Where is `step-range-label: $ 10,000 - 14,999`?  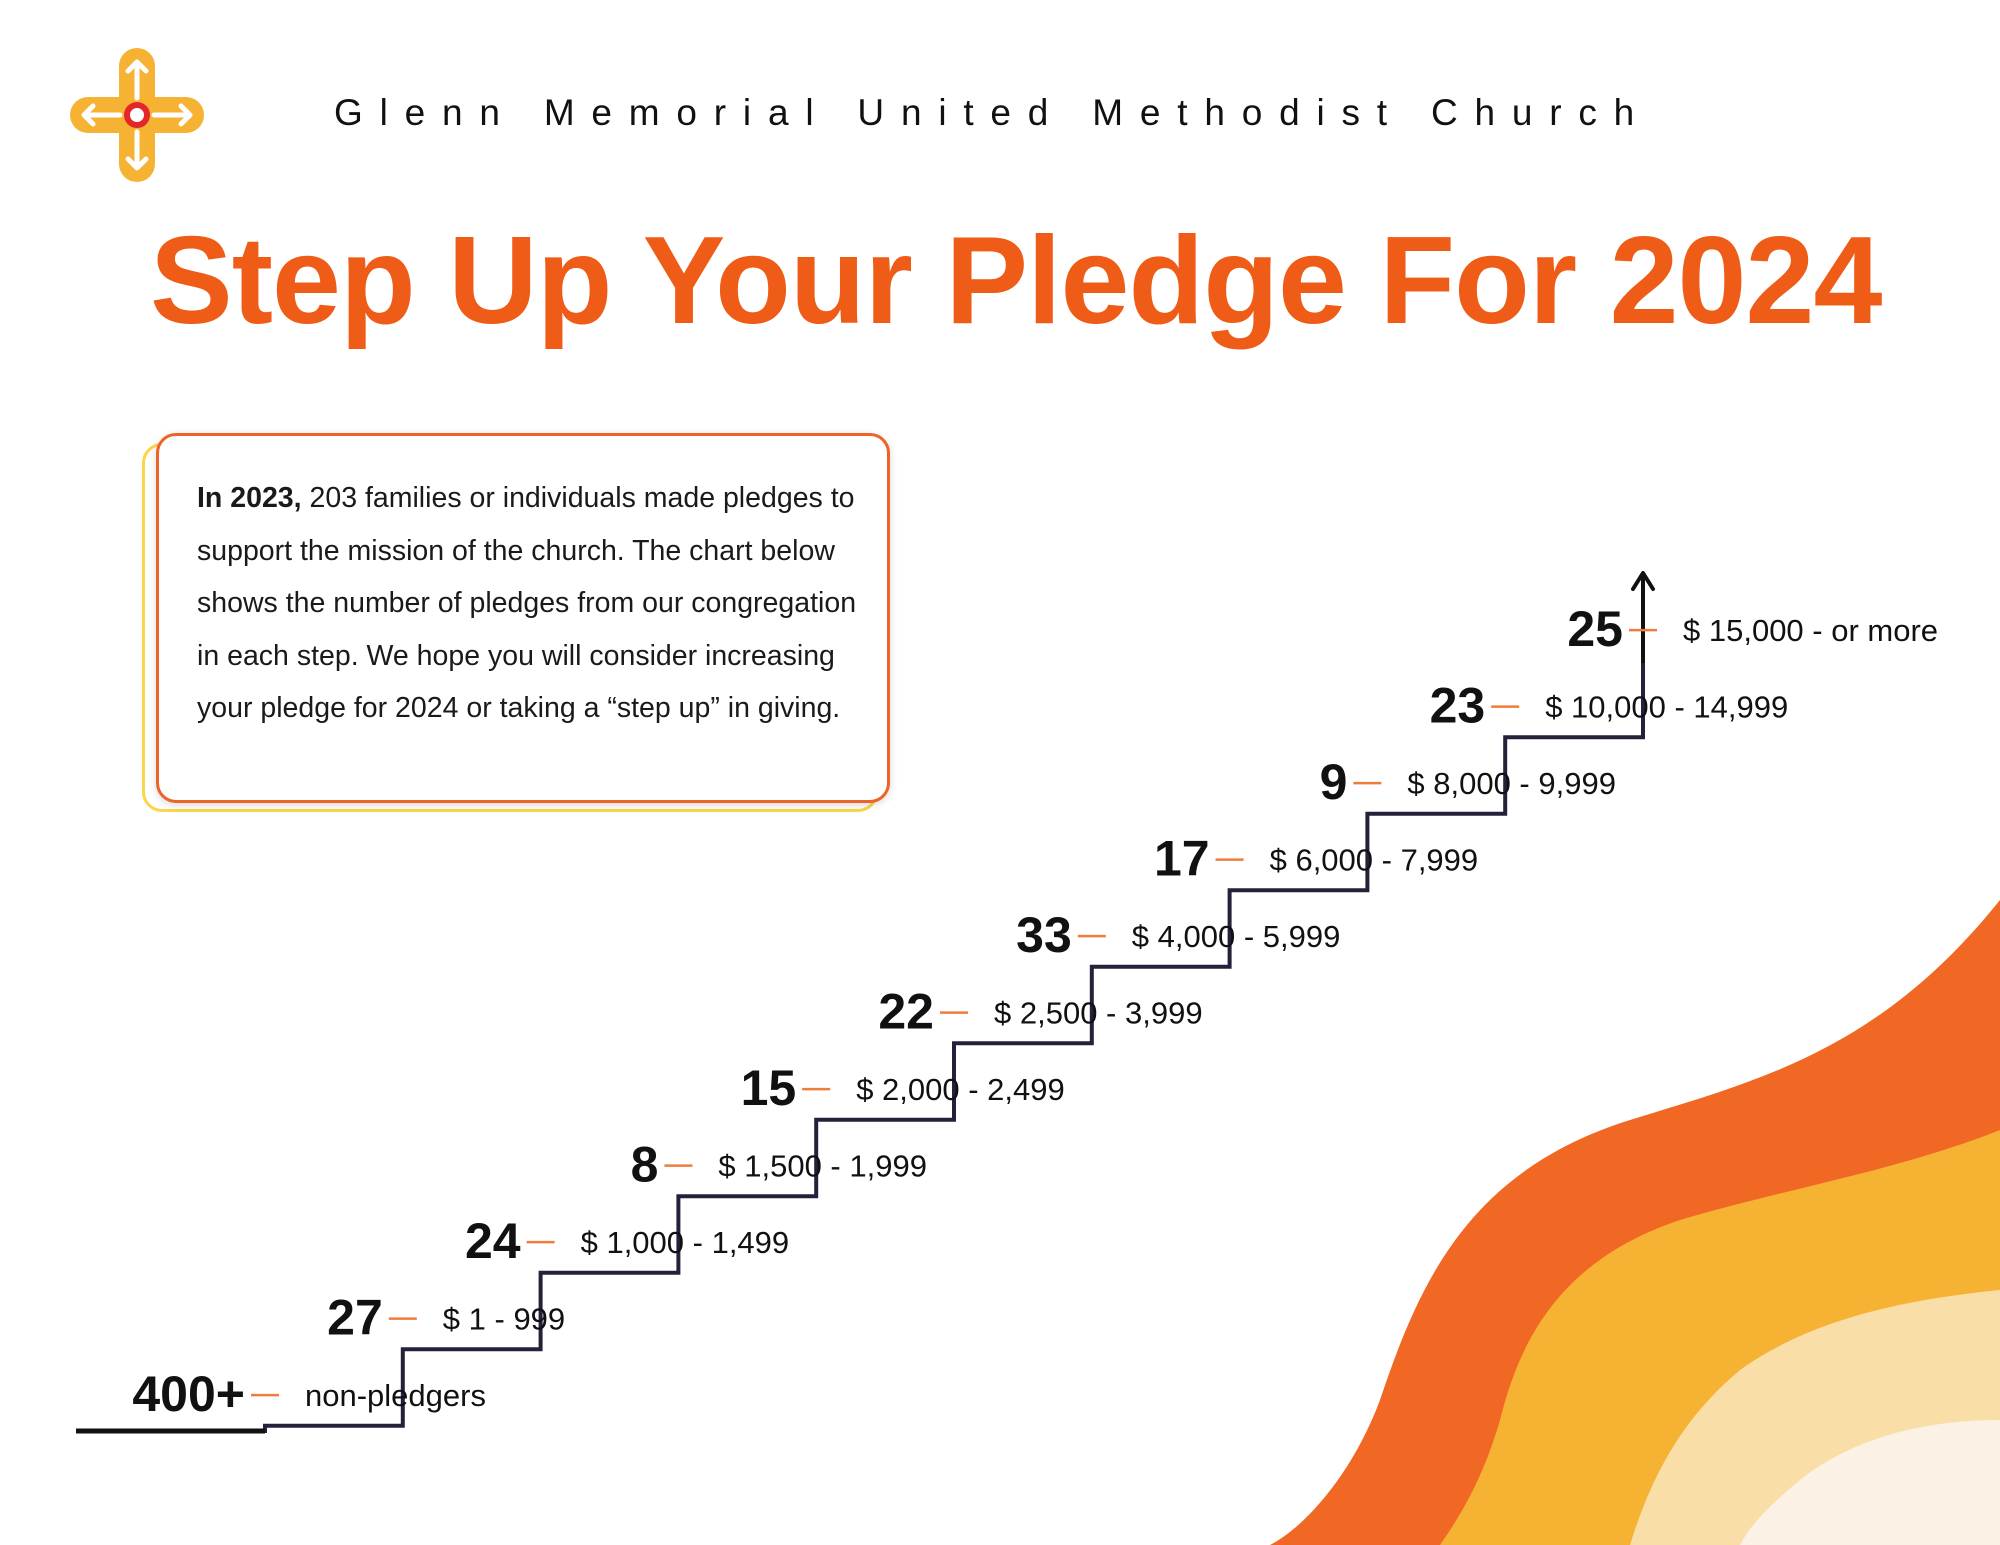
step-range-label: $ 10,000 - 14,999 is located at coordinates (1666, 707).